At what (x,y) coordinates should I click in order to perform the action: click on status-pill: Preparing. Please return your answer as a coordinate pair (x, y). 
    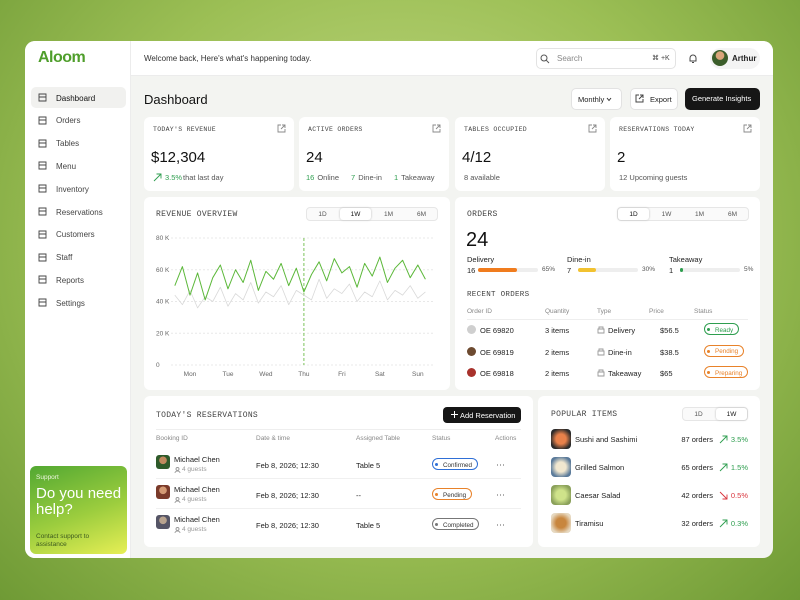
    Looking at the image, I should click on (726, 372).